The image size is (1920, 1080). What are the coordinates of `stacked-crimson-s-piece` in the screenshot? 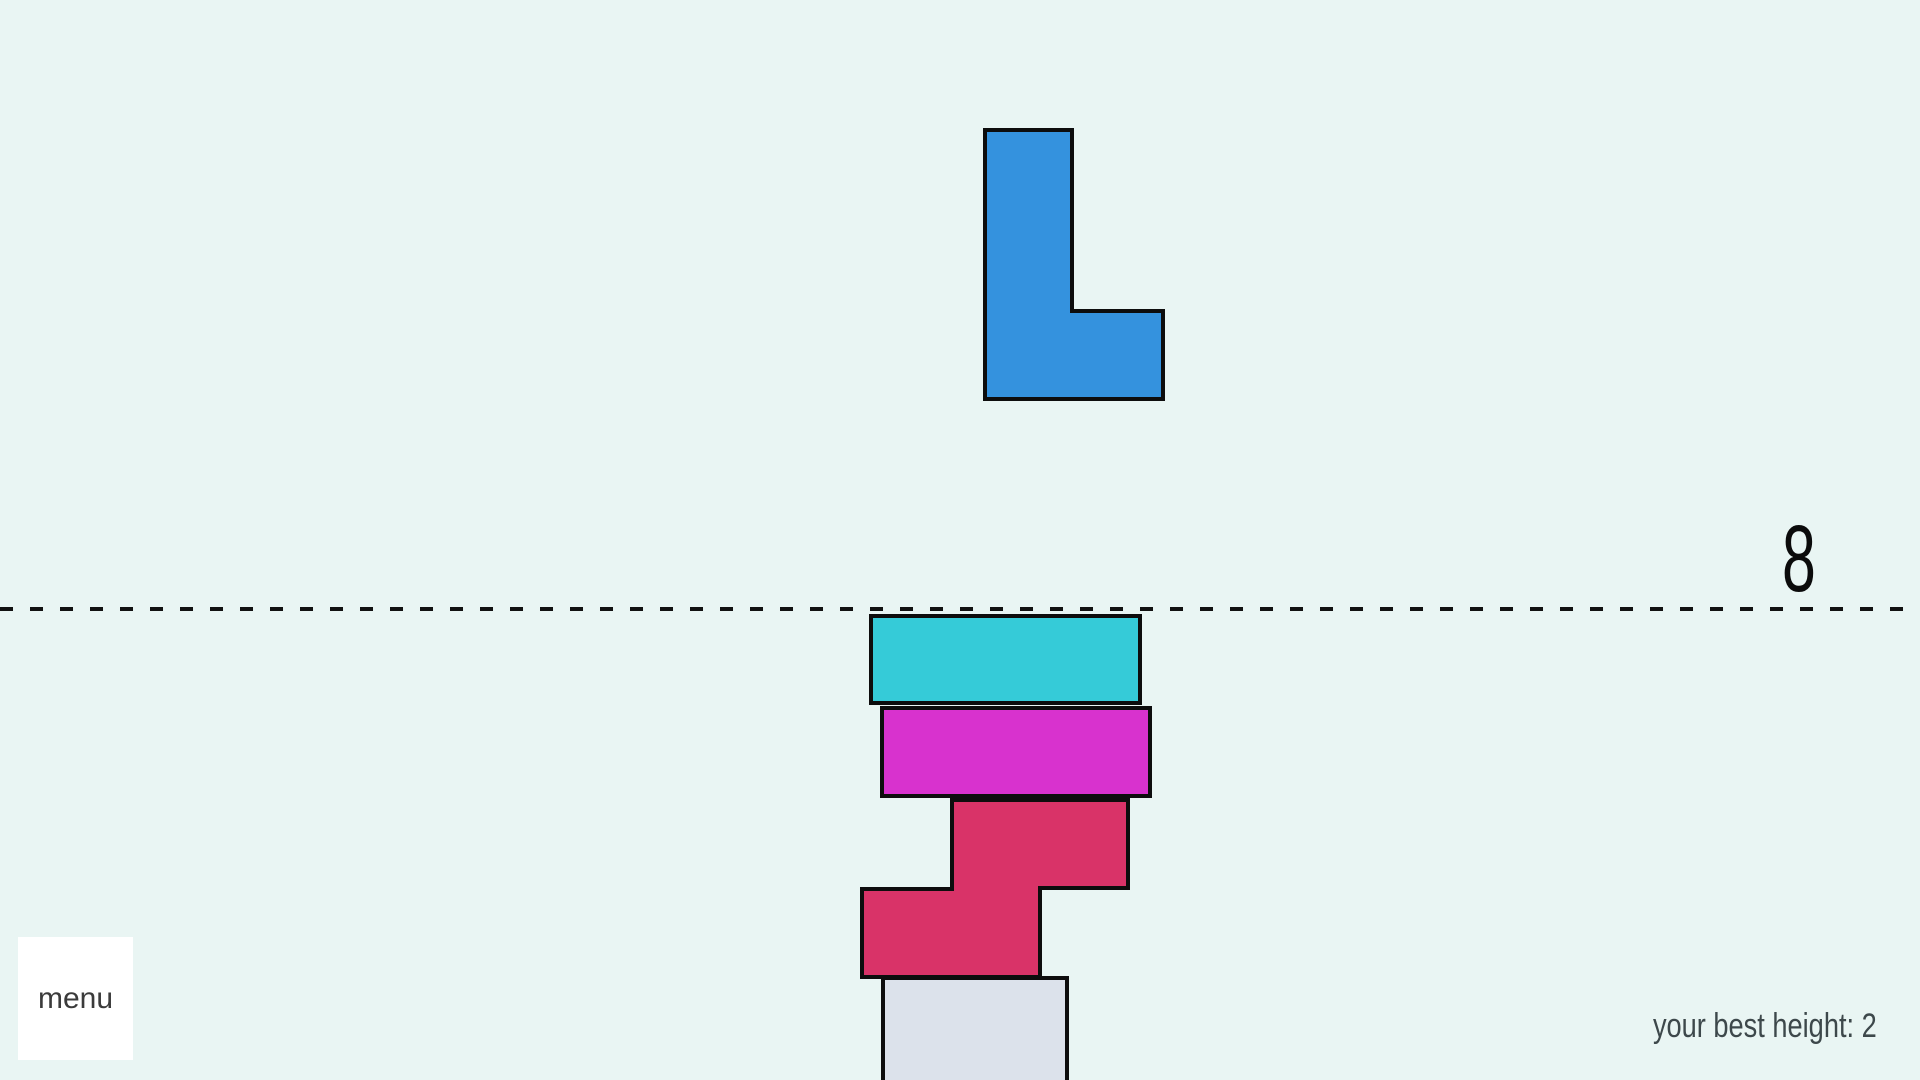 It's located at (995, 888).